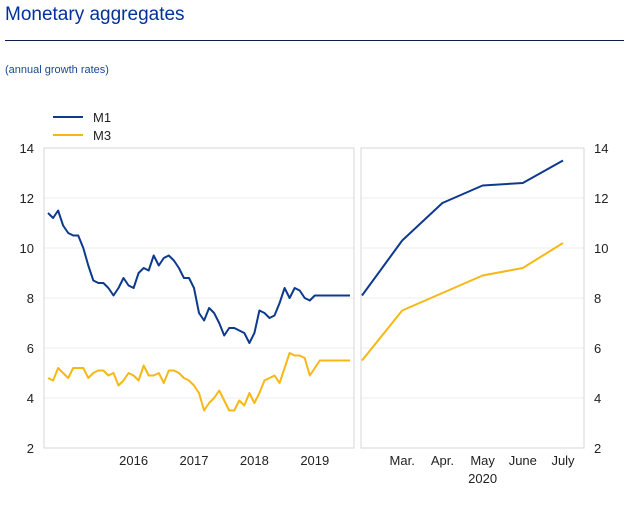 This screenshot has width=644, height=513. I want to click on x-tick-label-month: Mar., so click(402, 460).